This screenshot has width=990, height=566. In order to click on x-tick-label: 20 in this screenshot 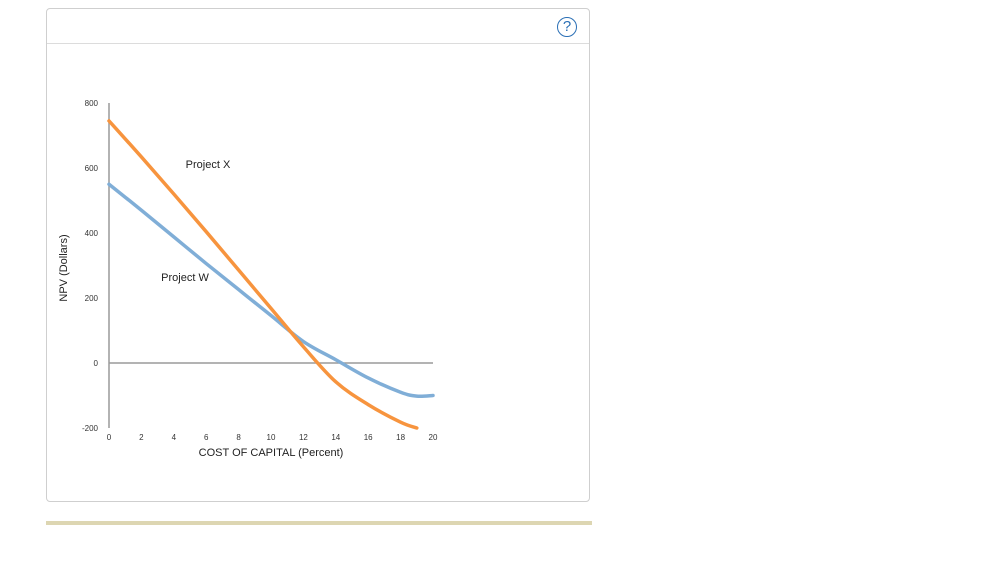, I will do `click(433, 437)`.